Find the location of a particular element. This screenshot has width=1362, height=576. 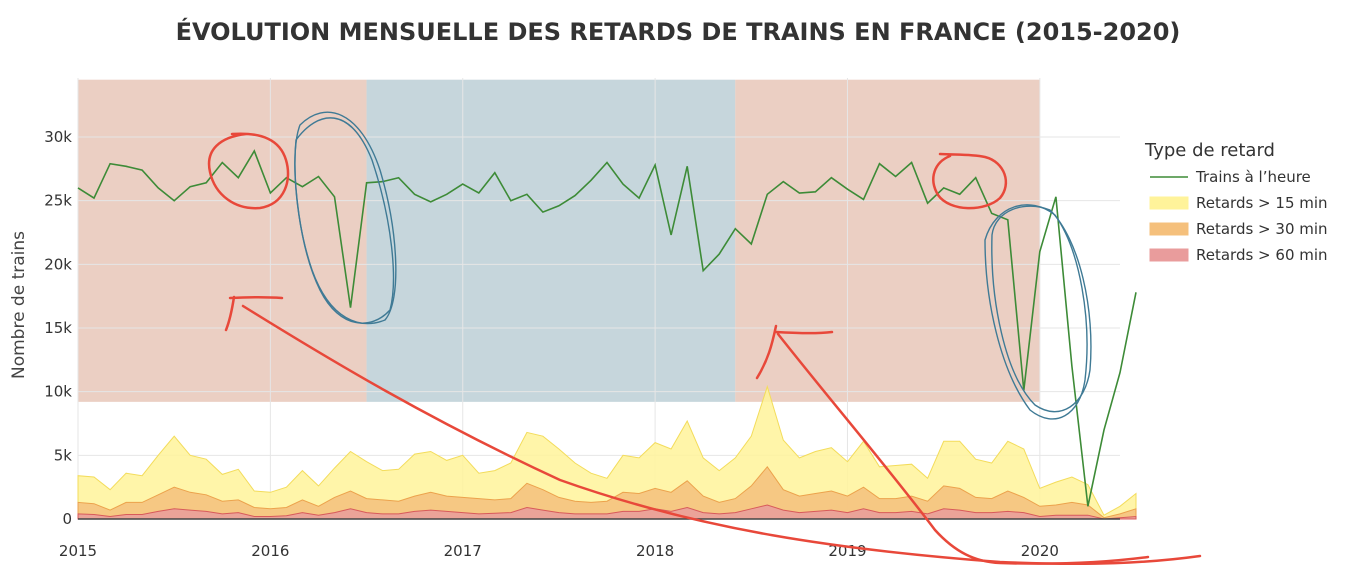

legend-title: Type de retard is located at coordinates (1209, 150).